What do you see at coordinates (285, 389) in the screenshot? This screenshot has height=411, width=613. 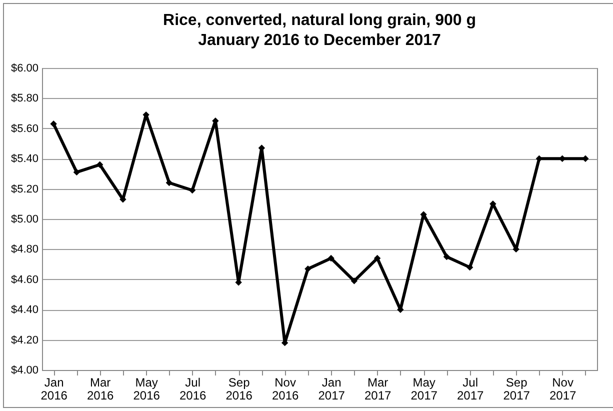 I see `x-tick-label: Nov 2016` at bounding box center [285, 389].